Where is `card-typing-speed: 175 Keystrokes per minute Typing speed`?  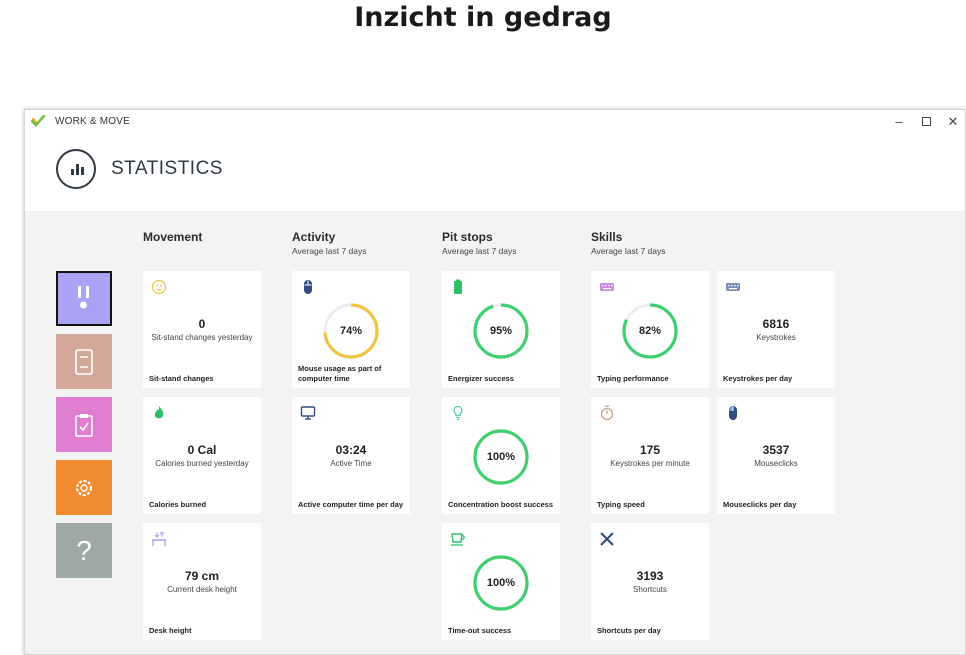 card-typing-speed: 175 Keystrokes per minute Typing speed is located at coordinates (650, 455).